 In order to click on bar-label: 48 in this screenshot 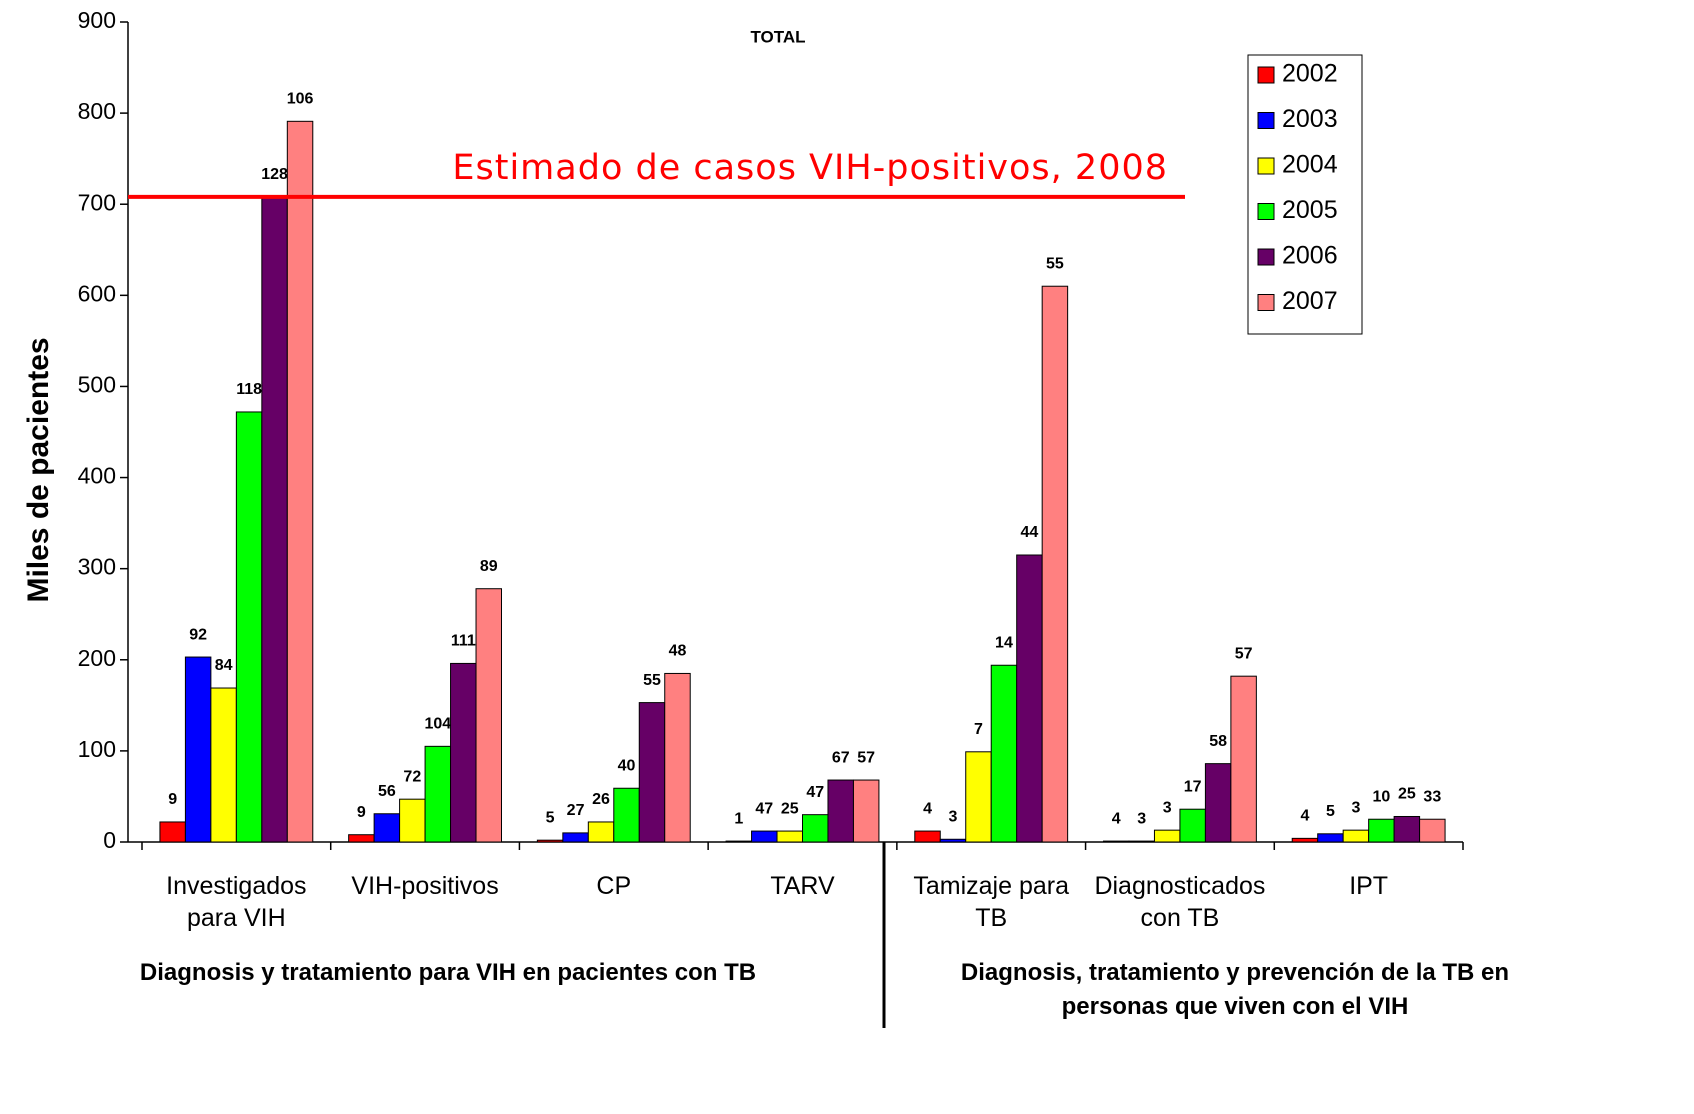, I will do `click(678, 651)`.